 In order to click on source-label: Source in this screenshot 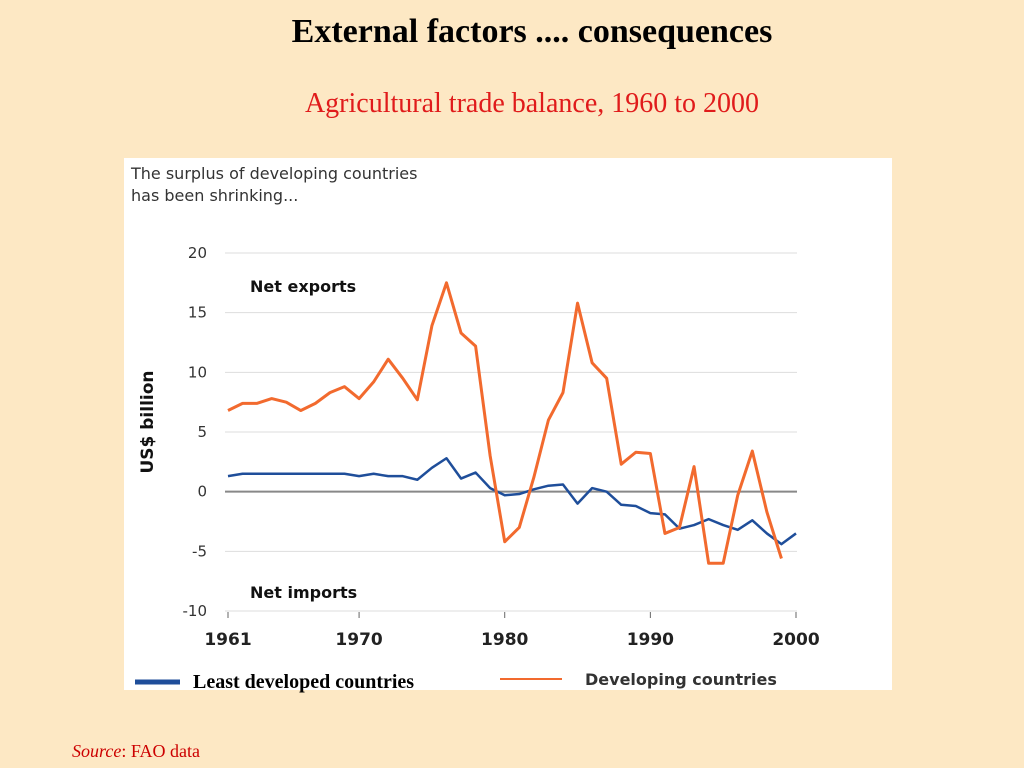, I will do `click(96, 751)`.